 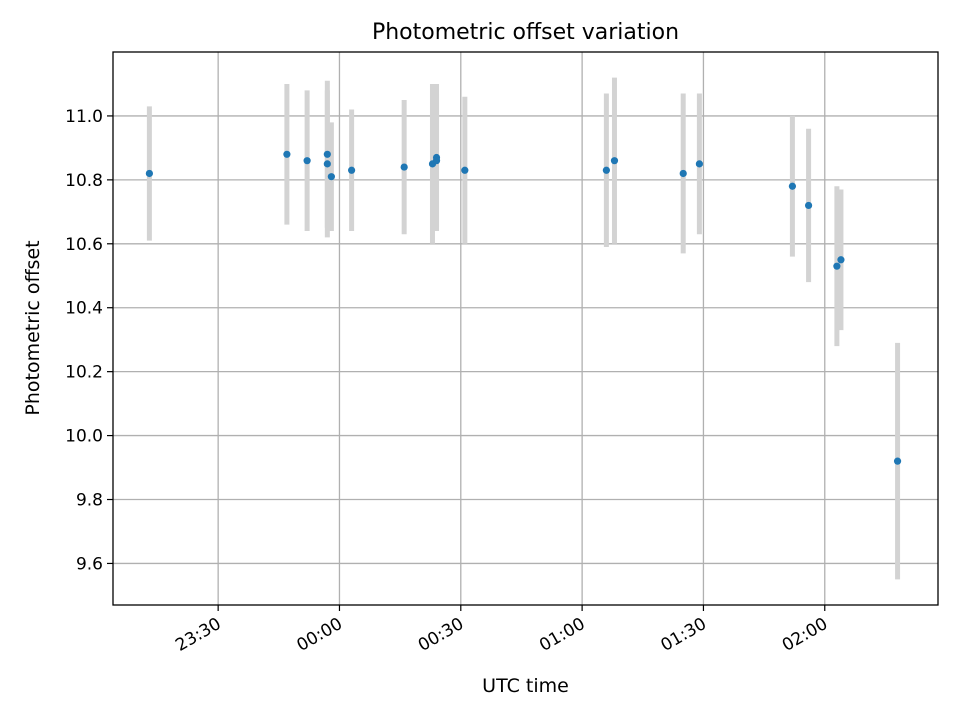 What do you see at coordinates (89, 340) in the screenshot?
I see `y-axis: 9.6 9.8 10.0 10.2 10.4 10.6 10.8 11.0` at bounding box center [89, 340].